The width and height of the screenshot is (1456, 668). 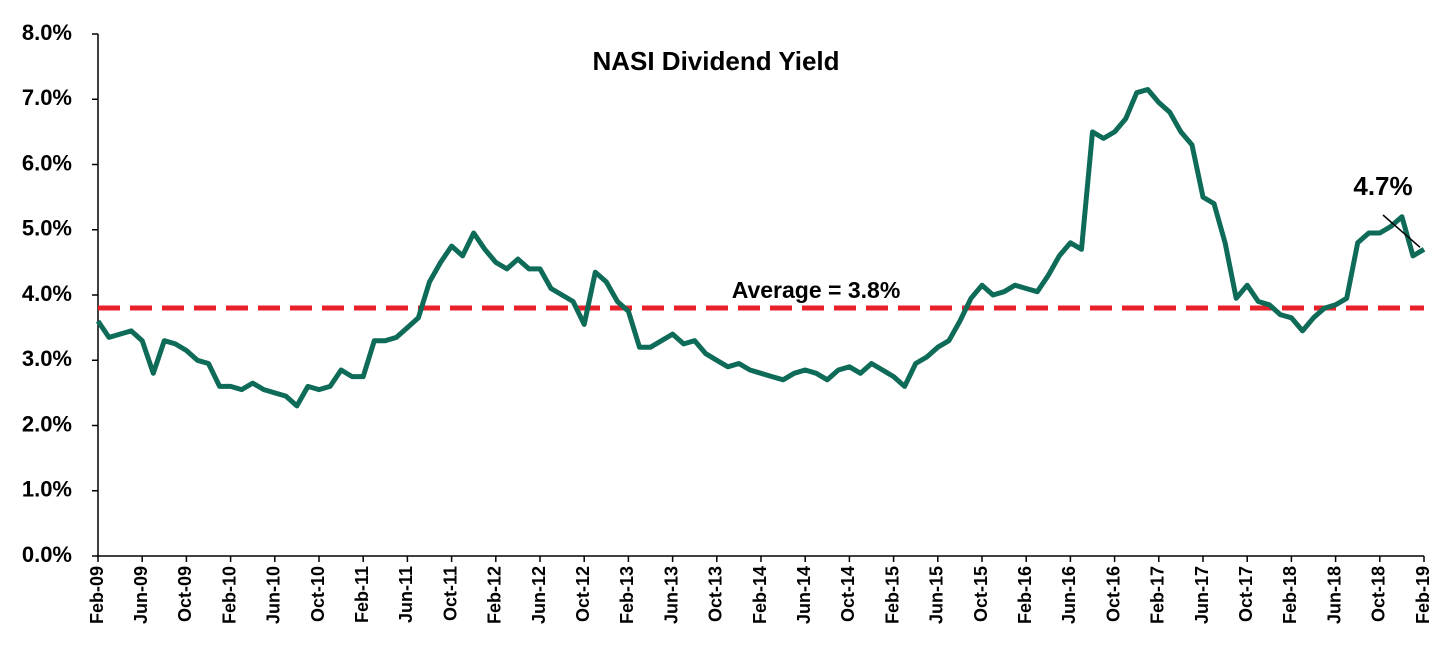 What do you see at coordinates (1025, 595) in the screenshot?
I see `x-tick-label: Feb-16` at bounding box center [1025, 595].